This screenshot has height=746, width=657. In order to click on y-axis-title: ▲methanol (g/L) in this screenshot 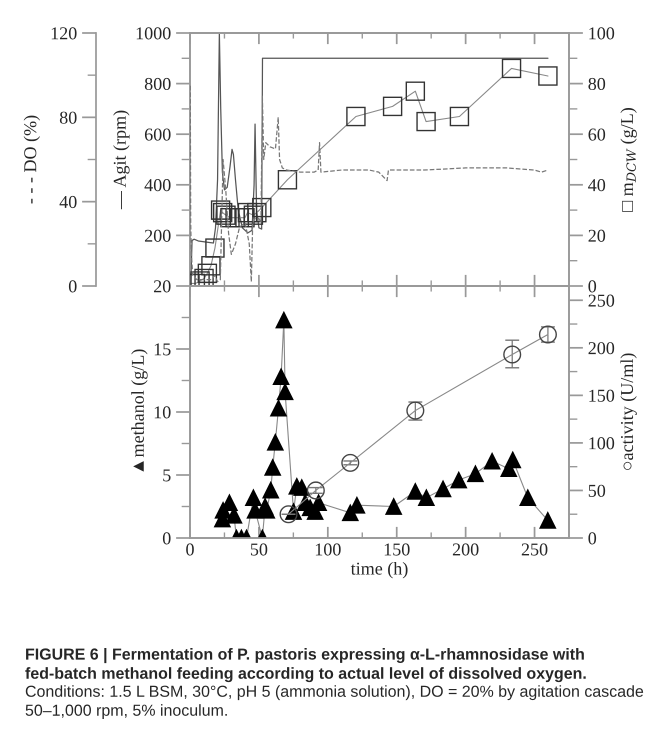, I will do `click(139, 410)`.